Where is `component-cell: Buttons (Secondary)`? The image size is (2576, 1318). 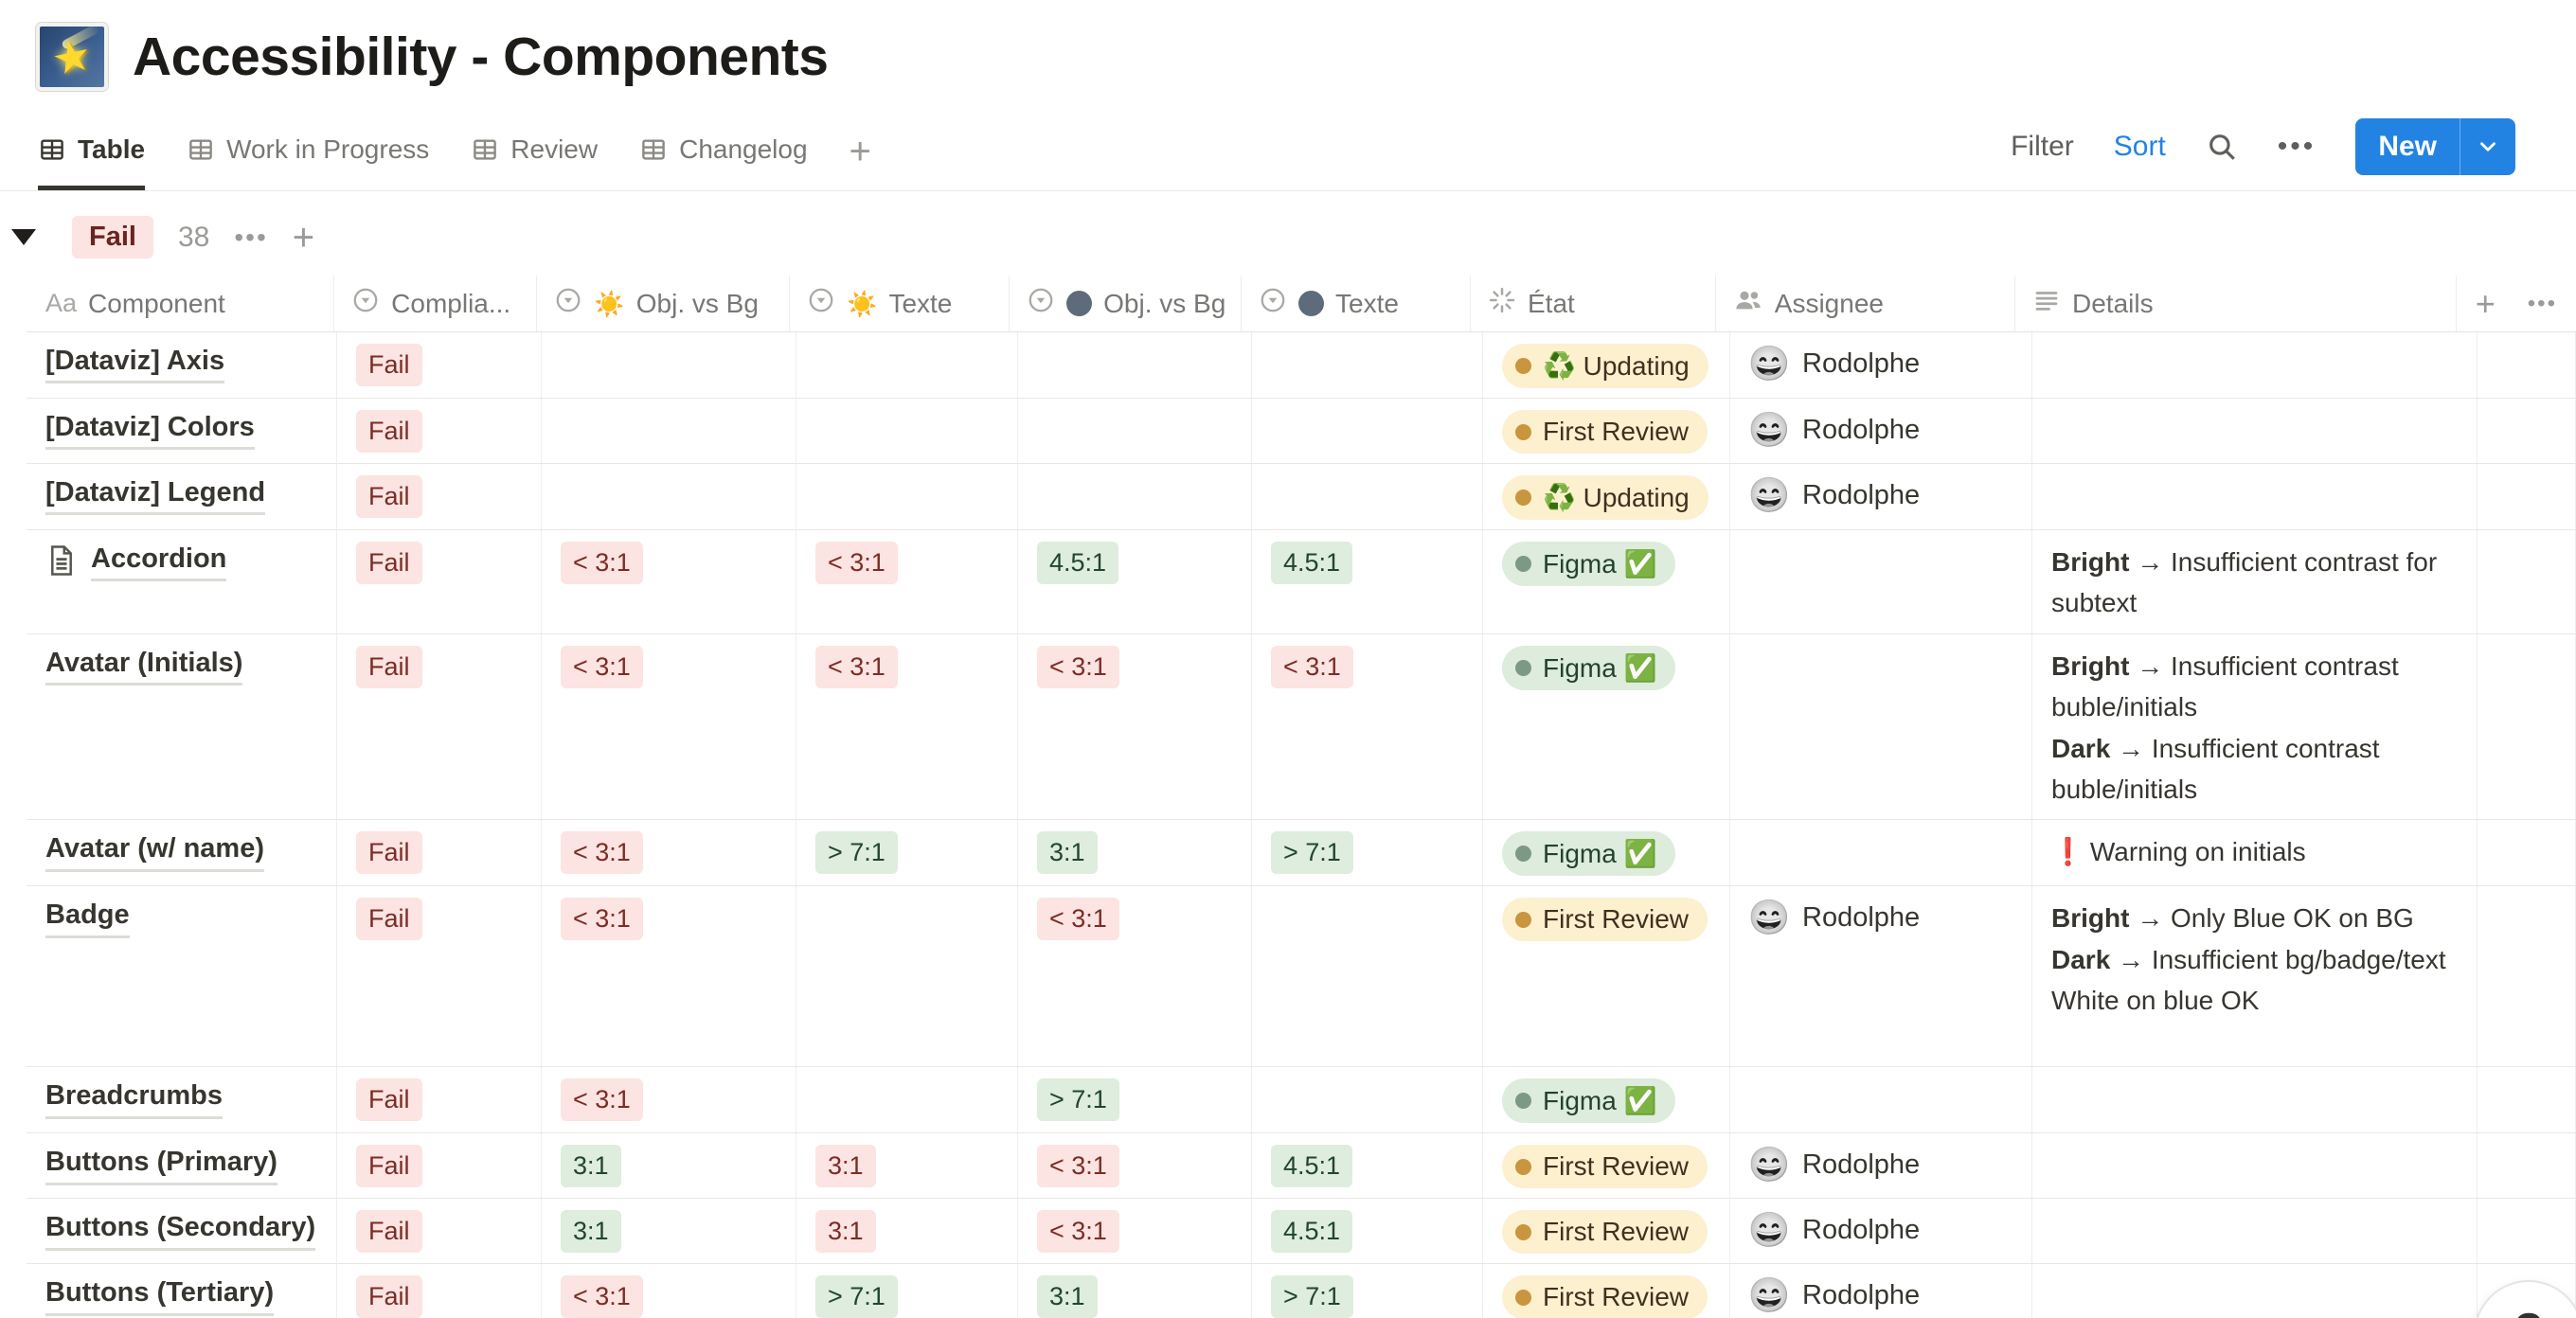
component-cell: Buttons (Secondary) is located at coordinates (182, 1231).